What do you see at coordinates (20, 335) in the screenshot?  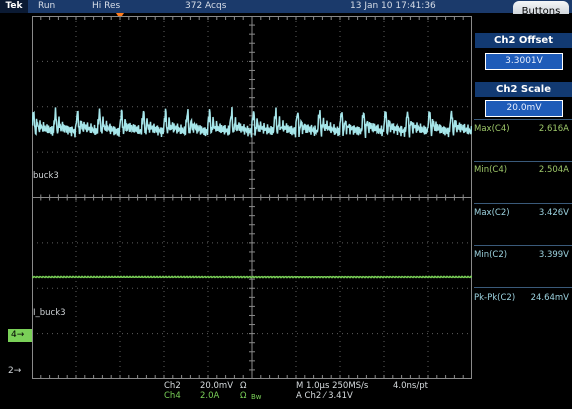 I see `ch4-ground-marker: 4→` at bounding box center [20, 335].